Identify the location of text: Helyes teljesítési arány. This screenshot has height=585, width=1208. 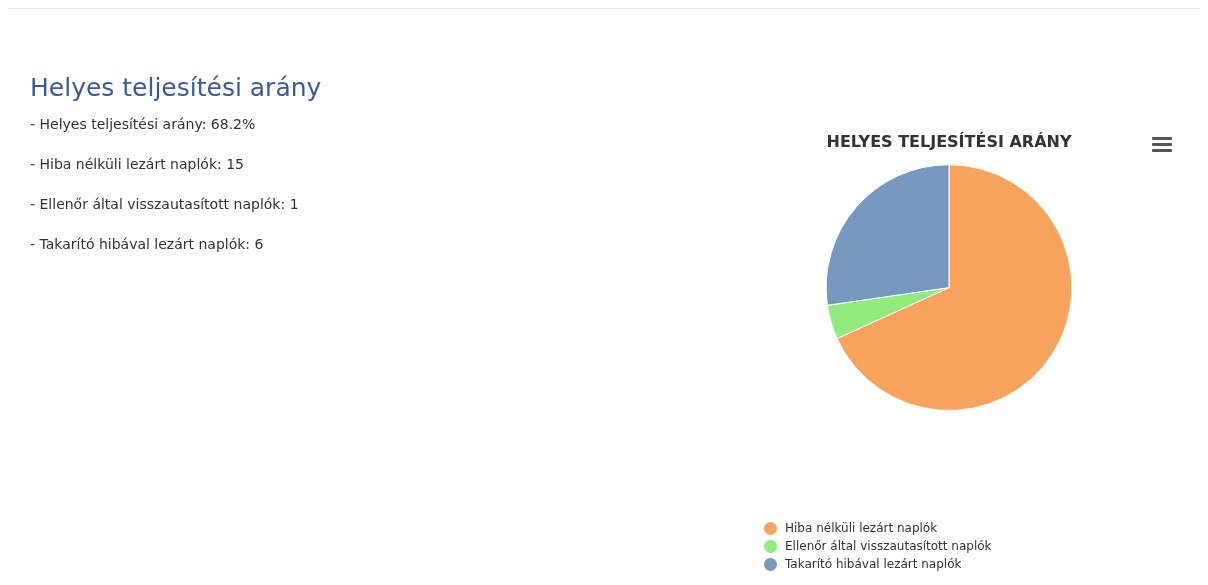
(176, 87).